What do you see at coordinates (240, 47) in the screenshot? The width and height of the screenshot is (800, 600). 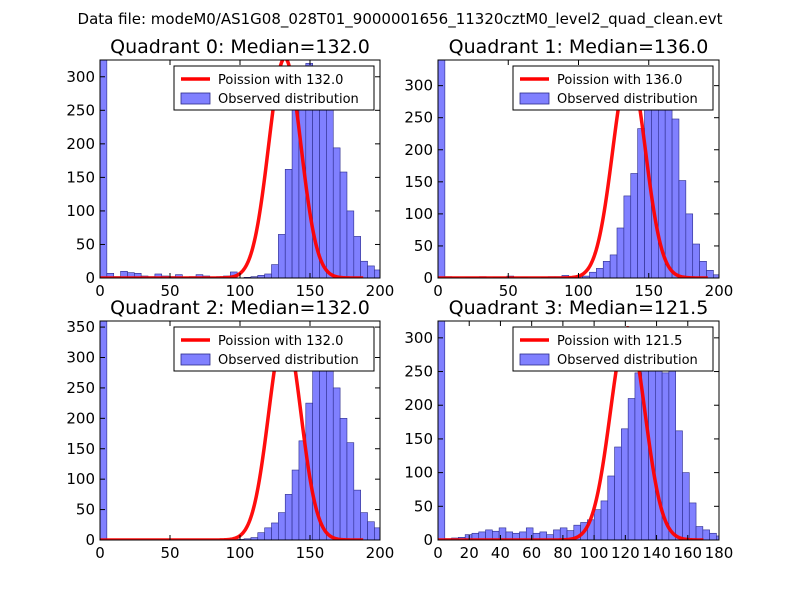 I see `panel-title: Quadrant 0: Median=132.0` at bounding box center [240, 47].